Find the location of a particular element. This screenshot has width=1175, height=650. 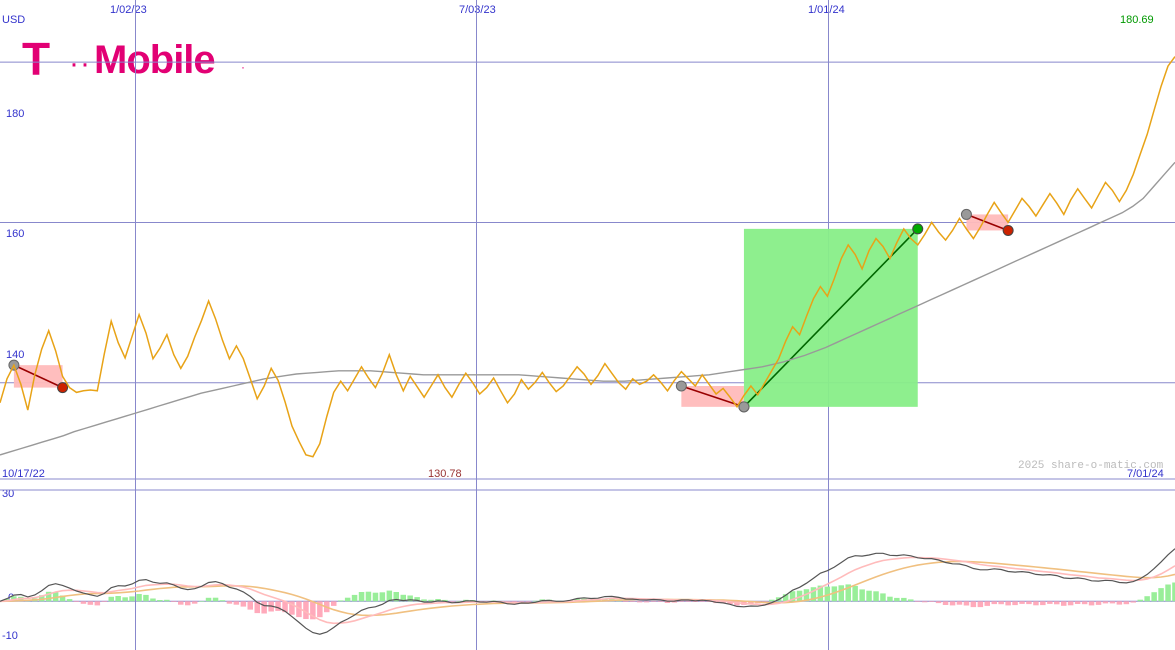

indicator-macd-line is located at coordinates (587, 591).